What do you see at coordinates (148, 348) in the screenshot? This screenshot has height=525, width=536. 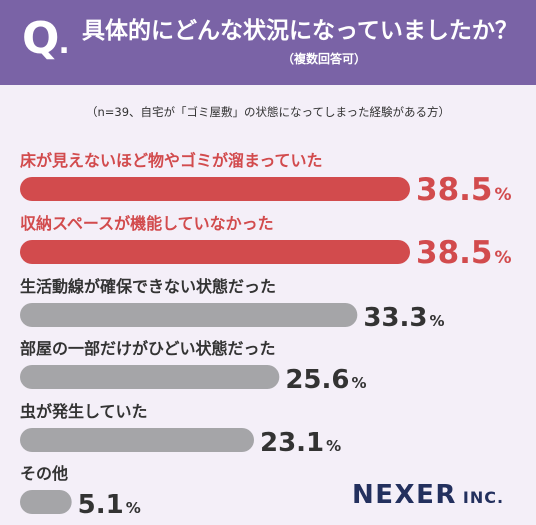 I see `category-label: 部屋の一部だけがひどい状態だった` at bounding box center [148, 348].